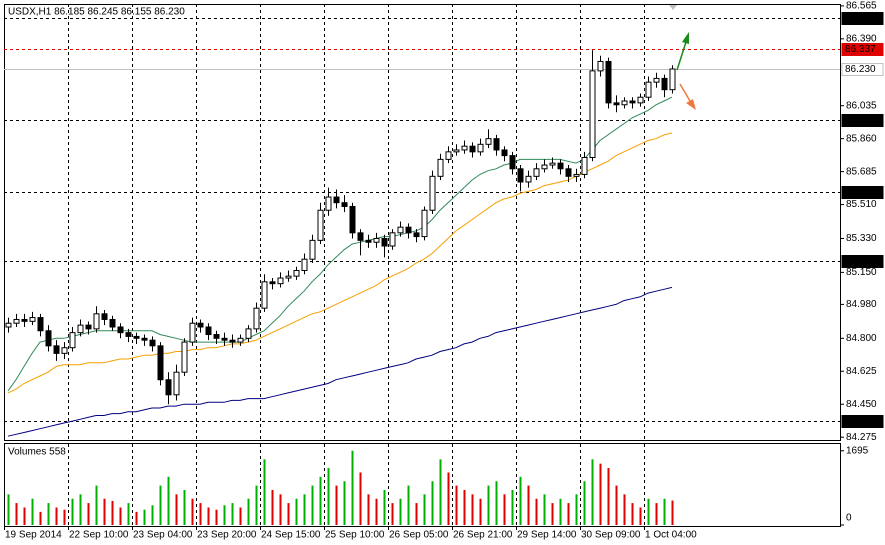  Describe the element at coordinates (33, 535) in the screenshot. I see `x-tick-label: 19 Sep 2014` at that location.